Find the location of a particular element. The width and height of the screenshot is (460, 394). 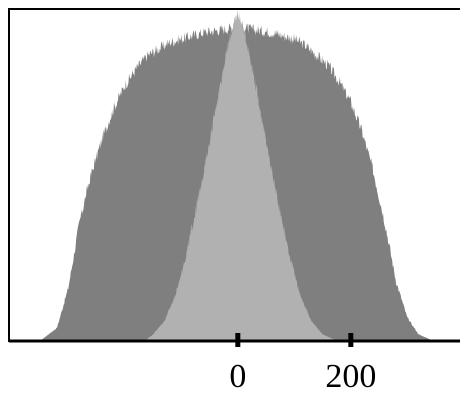

x-tick-label: 0 is located at coordinates (237, 376).